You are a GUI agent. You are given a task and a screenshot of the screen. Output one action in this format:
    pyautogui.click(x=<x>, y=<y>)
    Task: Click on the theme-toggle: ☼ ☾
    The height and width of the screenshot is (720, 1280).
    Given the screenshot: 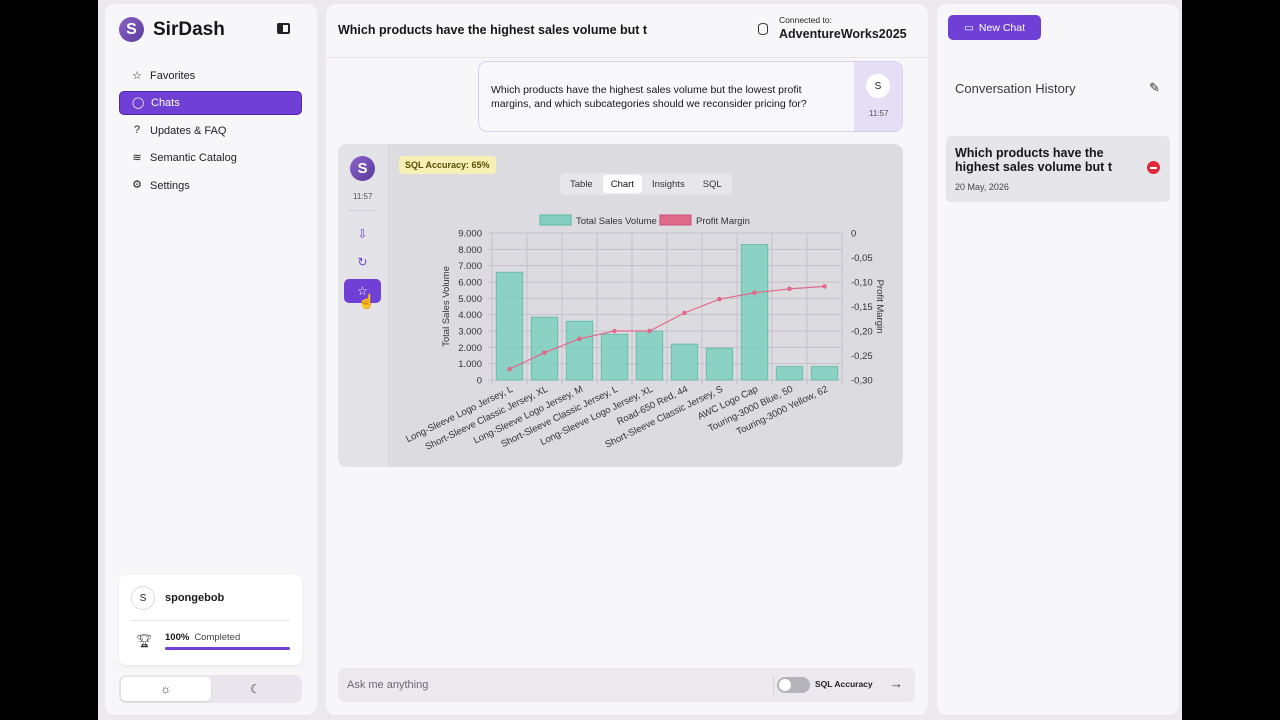 What is the action you would take?
    pyautogui.click(x=210, y=689)
    